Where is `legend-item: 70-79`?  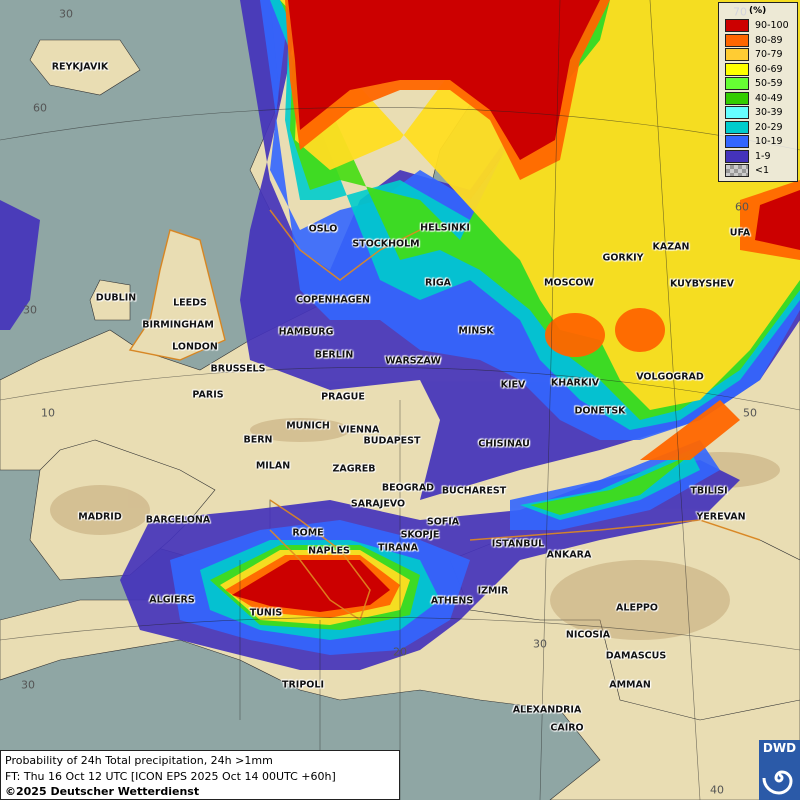
legend-item: 70-79 is located at coordinates (760, 54).